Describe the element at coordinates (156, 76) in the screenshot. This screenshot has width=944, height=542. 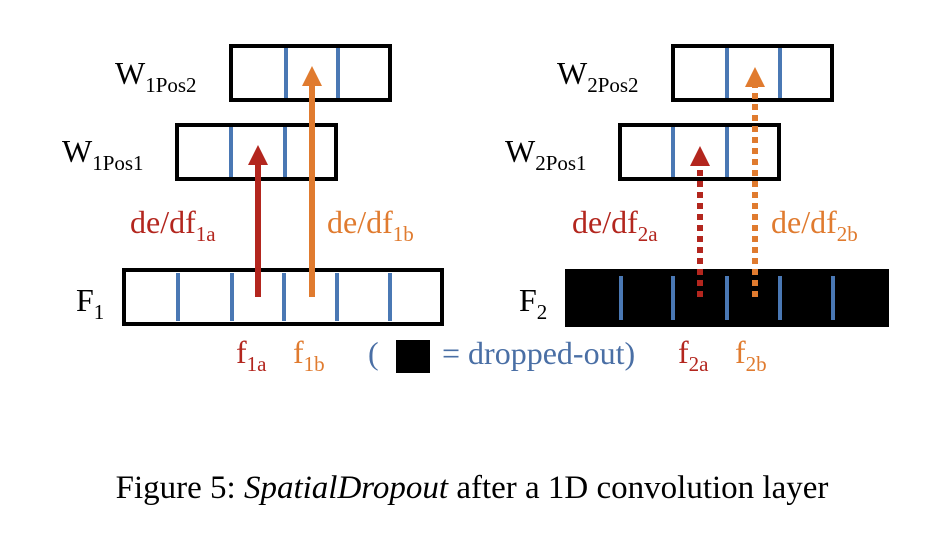
I see `w1pos2-label: W1Pos2` at that location.